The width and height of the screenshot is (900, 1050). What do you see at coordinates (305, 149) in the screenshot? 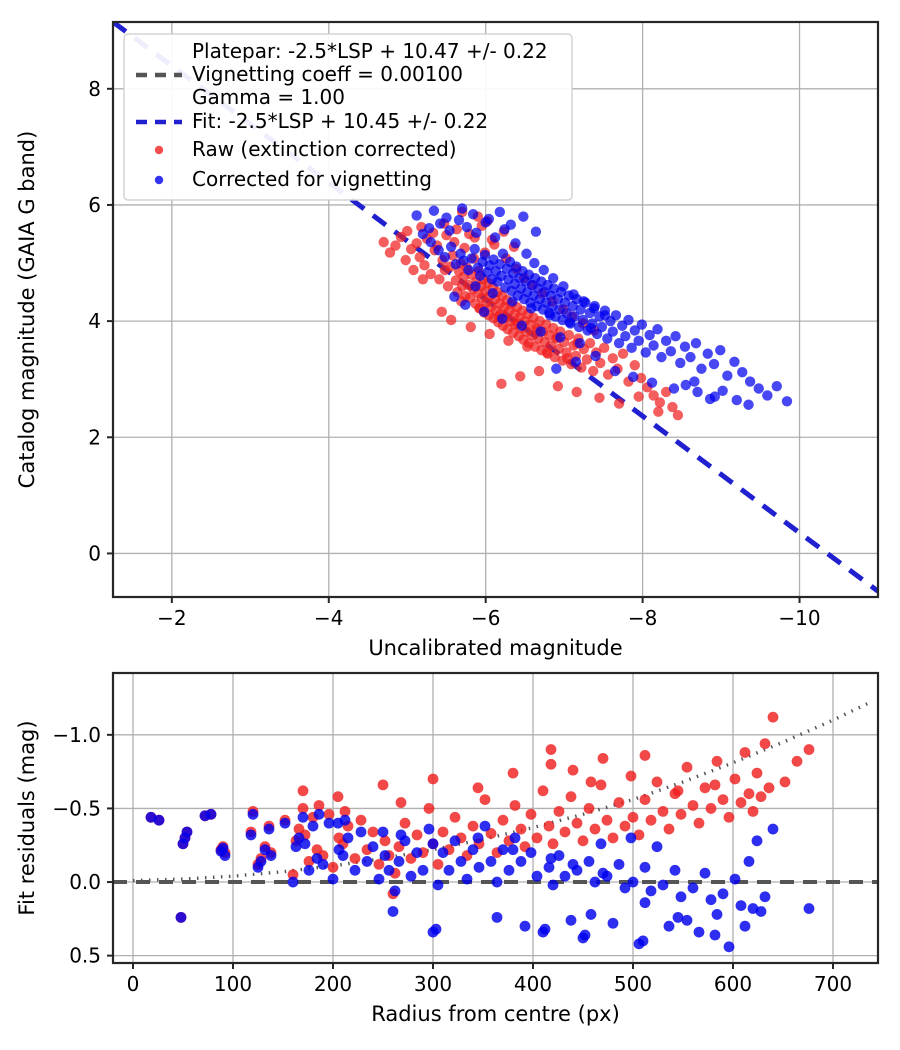
I see `legend-entry: Raw (extinction corrected)` at bounding box center [305, 149].